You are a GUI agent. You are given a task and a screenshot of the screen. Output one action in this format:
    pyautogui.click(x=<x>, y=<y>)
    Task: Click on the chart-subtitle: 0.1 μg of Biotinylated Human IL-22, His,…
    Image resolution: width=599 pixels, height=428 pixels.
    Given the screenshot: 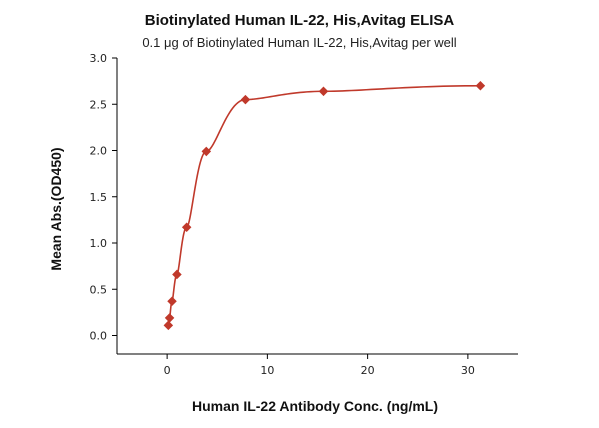 What is the action you would take?
    pyautogui.click(x=299, y=42)
    